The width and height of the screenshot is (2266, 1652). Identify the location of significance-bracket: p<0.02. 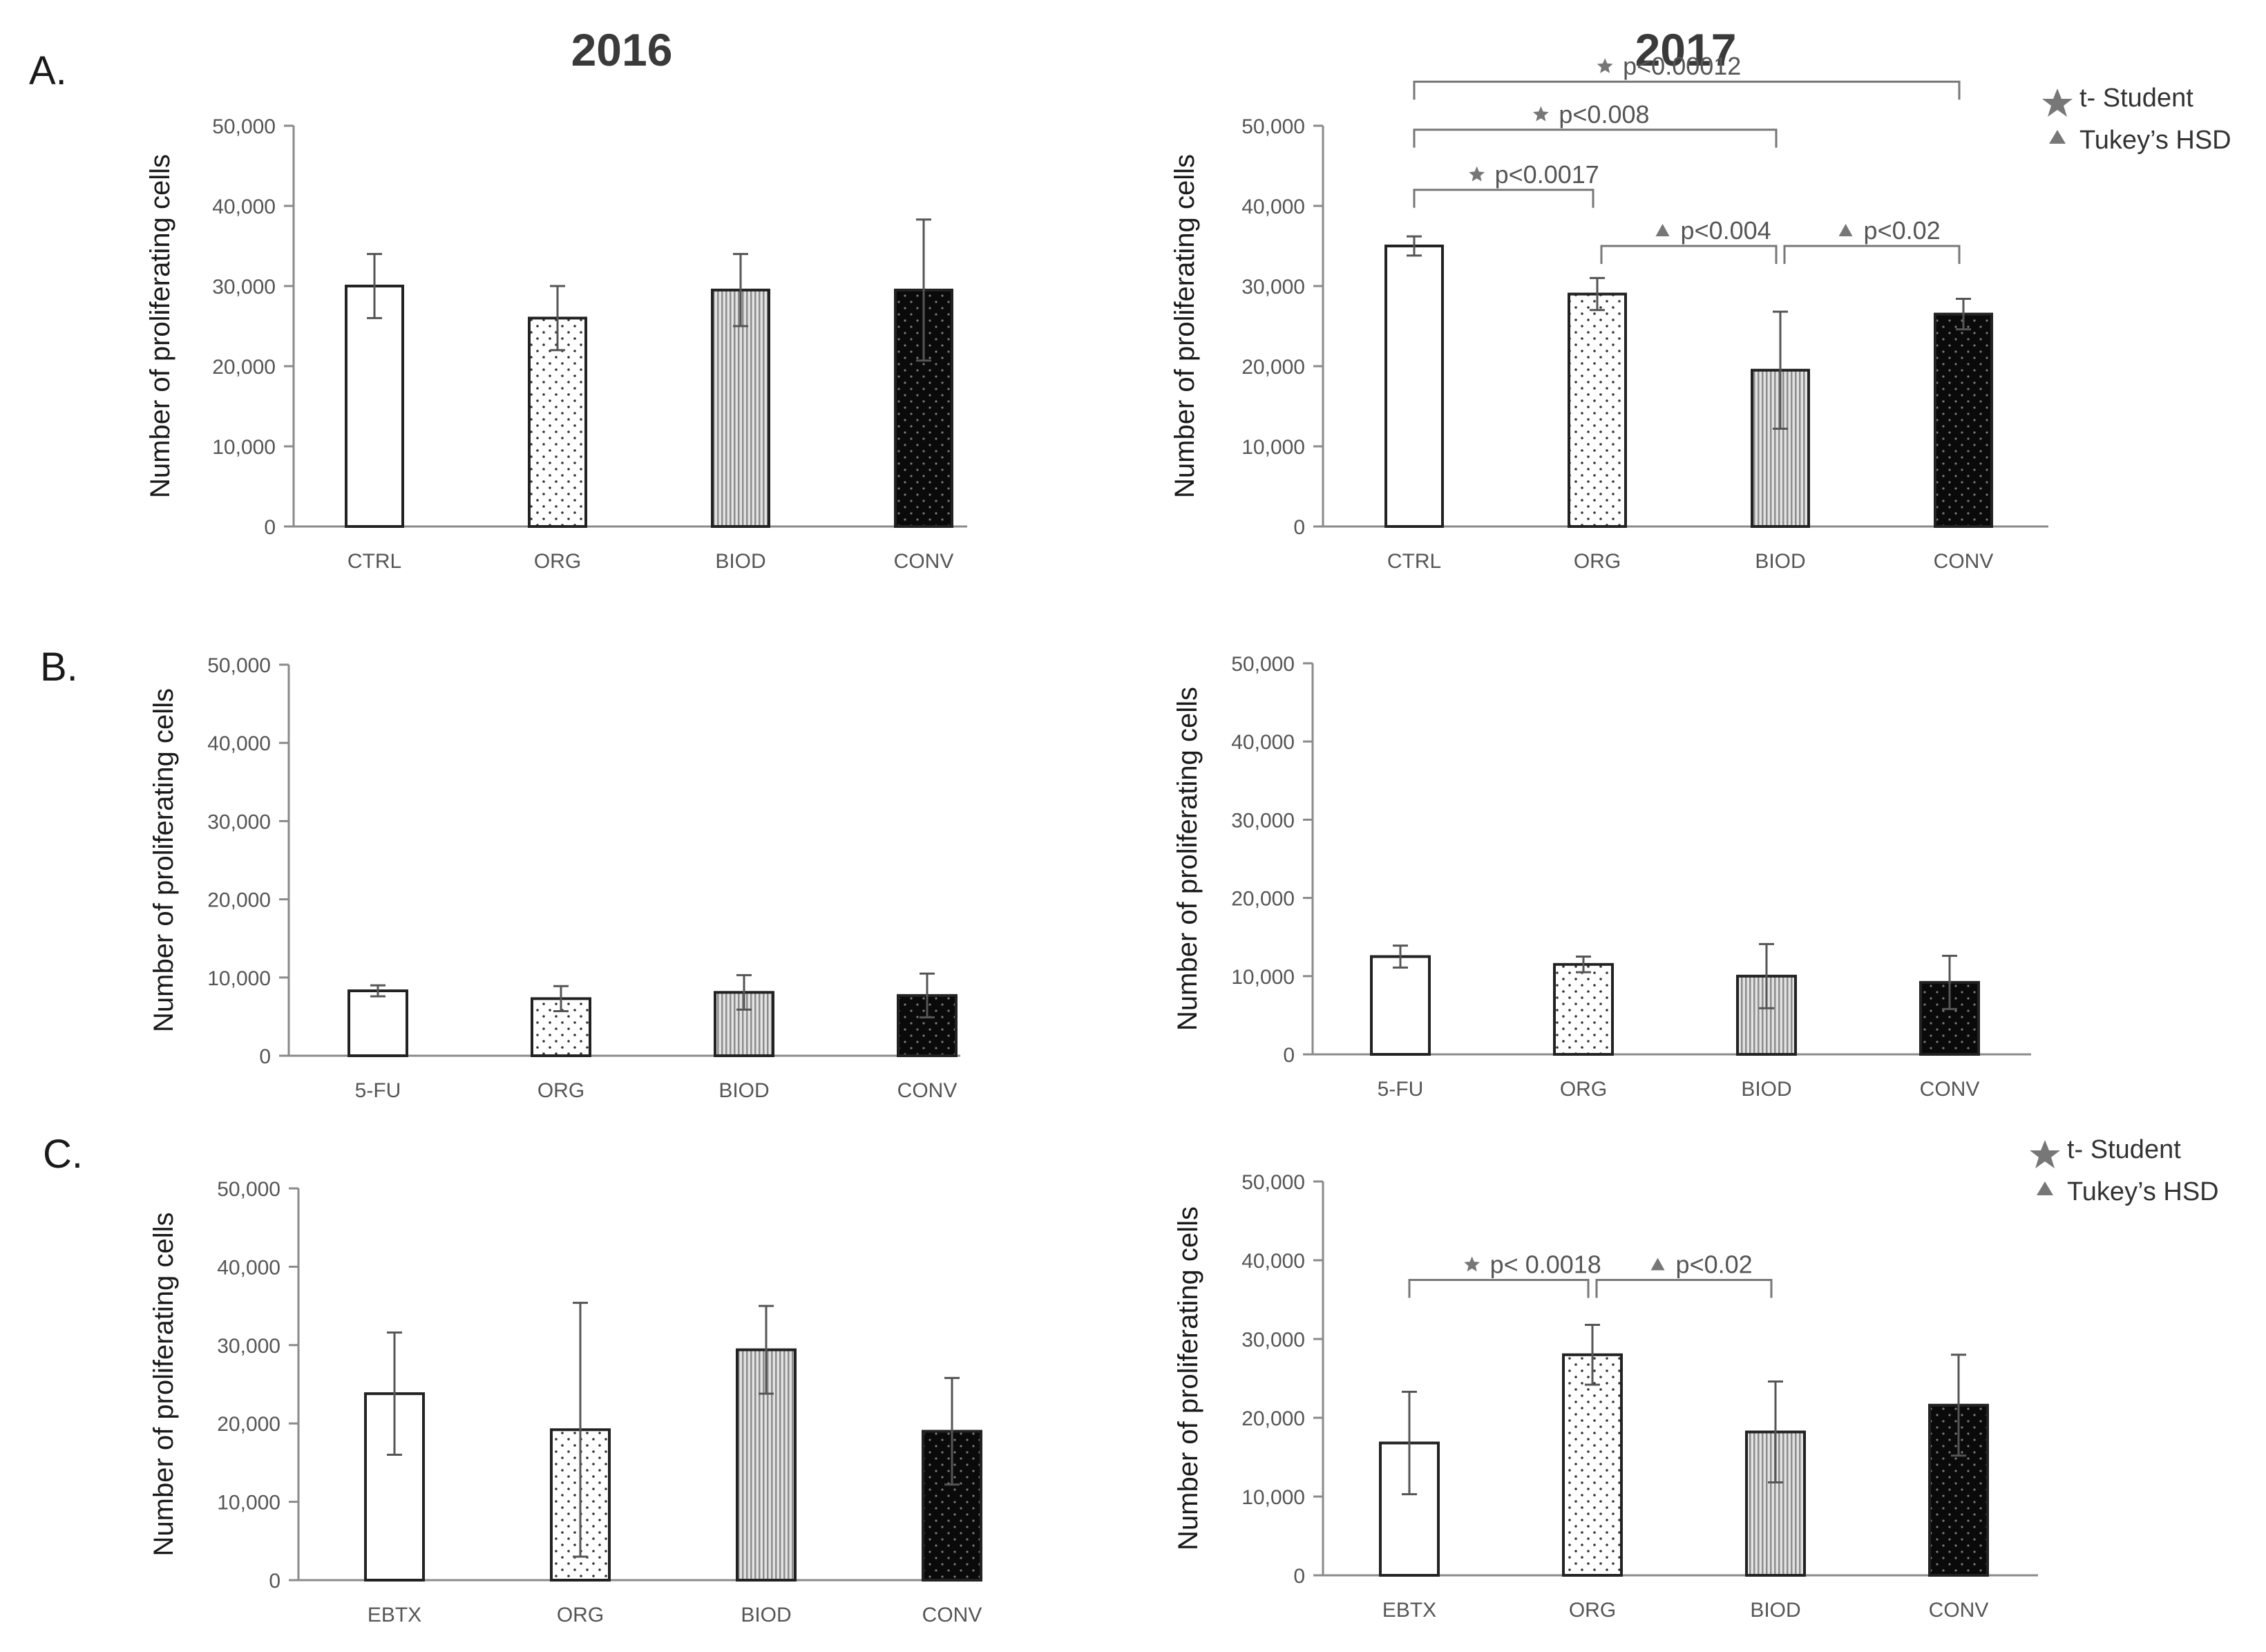
(1684, 1274).